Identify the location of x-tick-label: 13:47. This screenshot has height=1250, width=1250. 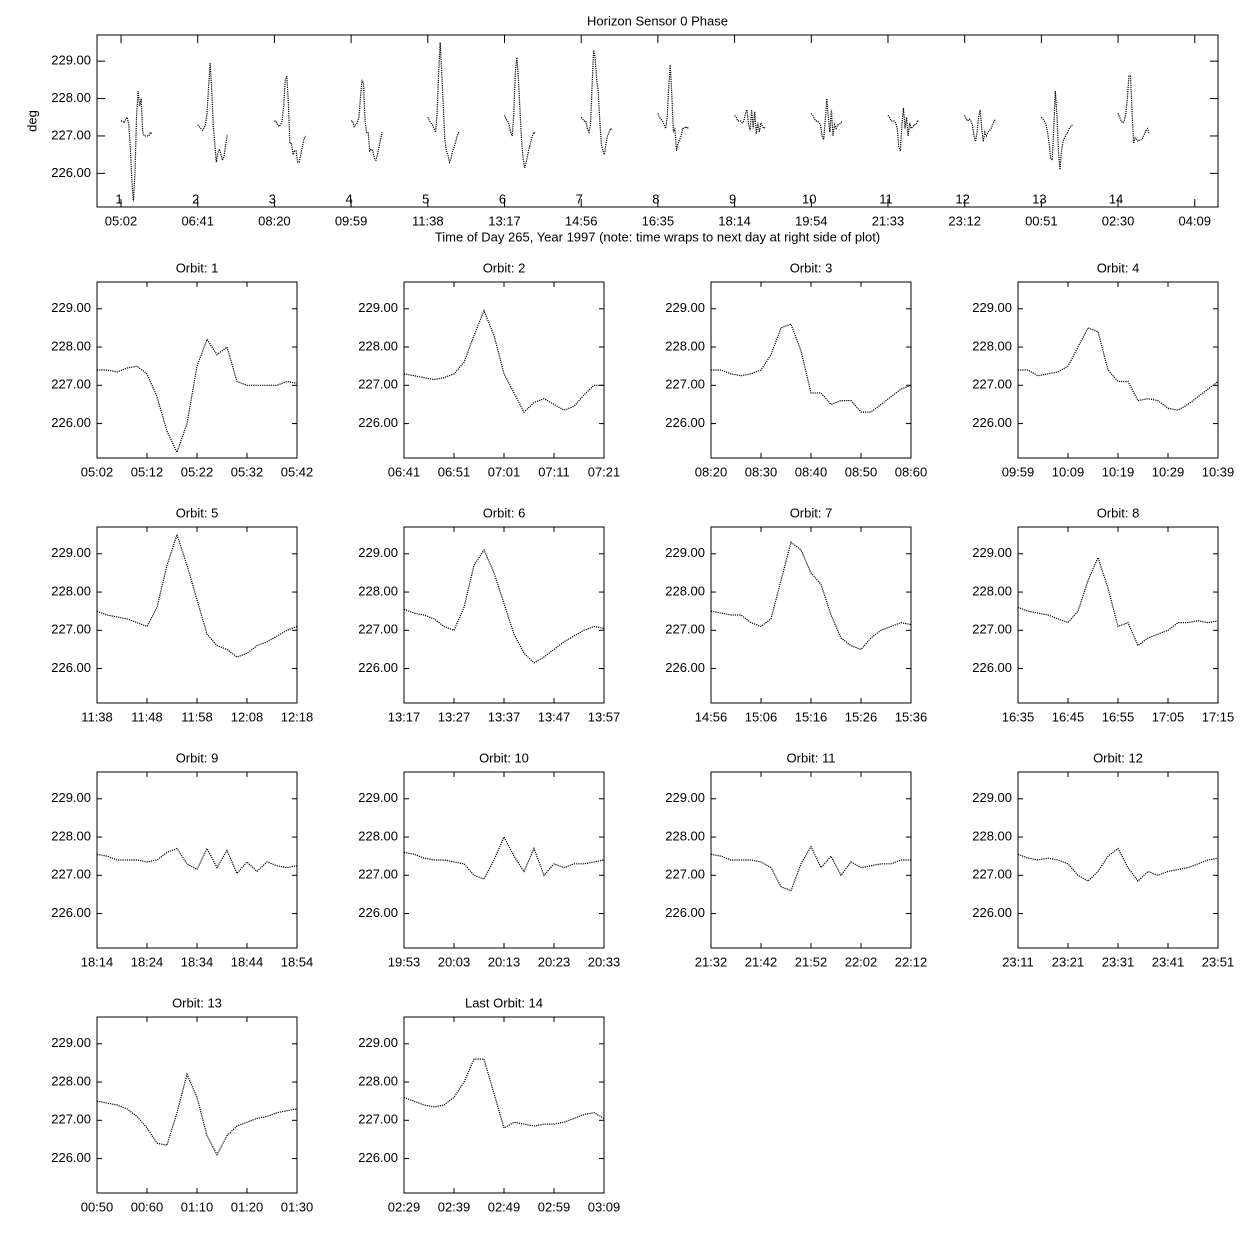
(554, 716).